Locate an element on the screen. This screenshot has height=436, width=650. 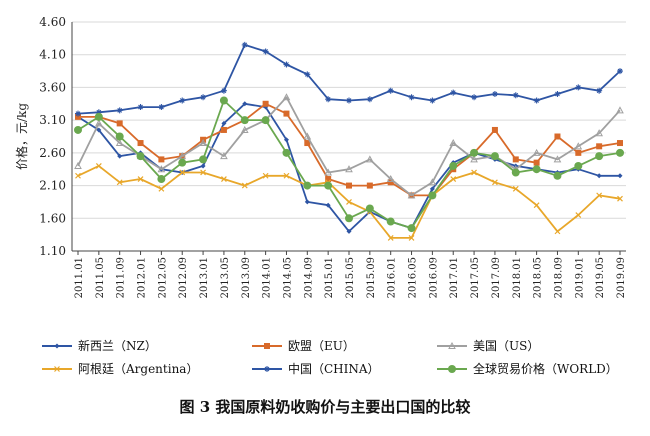
legend-item-0: 新西兰（NZ） is located at coordinates (99, 345).